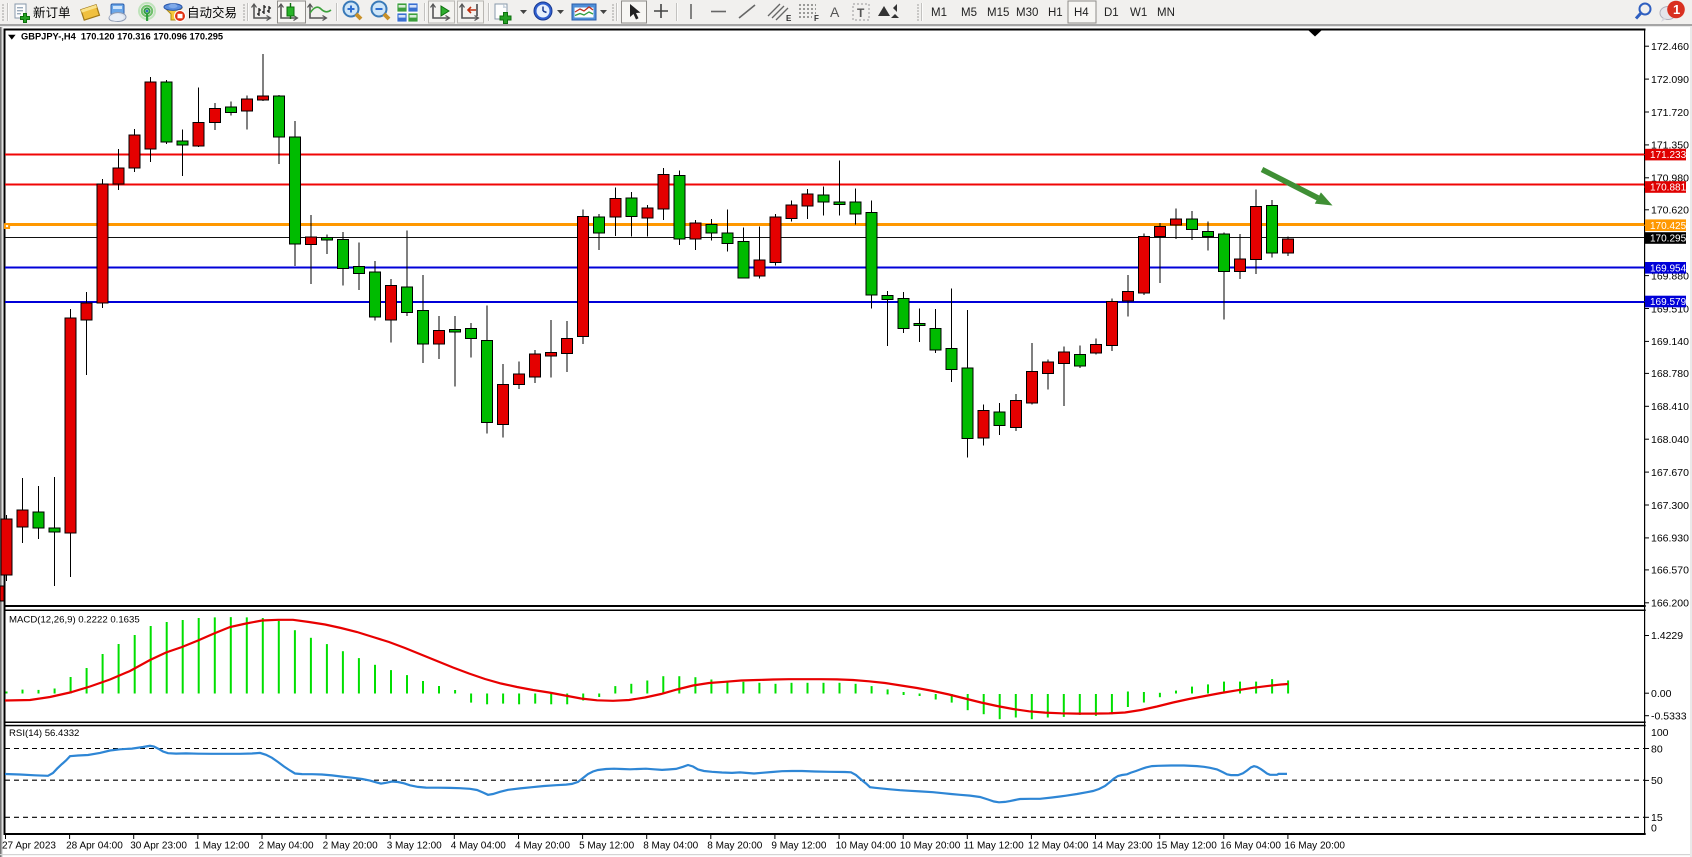  What do you see at coordinates (1670, 440) in the screenshot?
I see `svg-text: 168.040` at bounding box center [1670, 440].